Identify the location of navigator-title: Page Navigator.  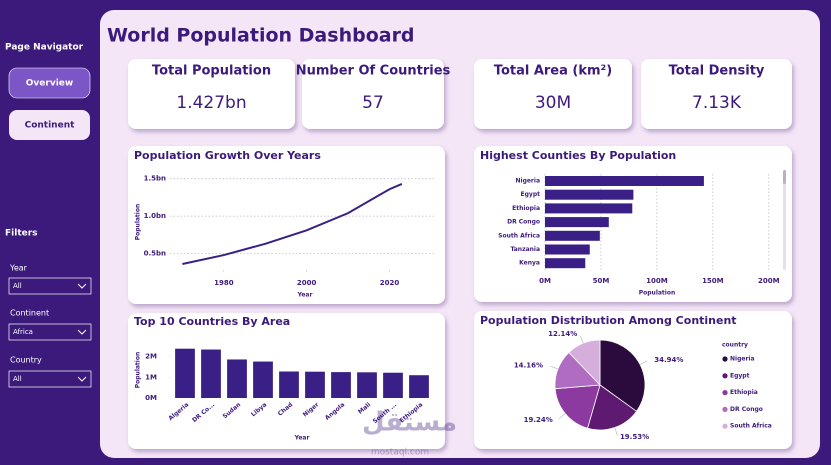
(44, 48).